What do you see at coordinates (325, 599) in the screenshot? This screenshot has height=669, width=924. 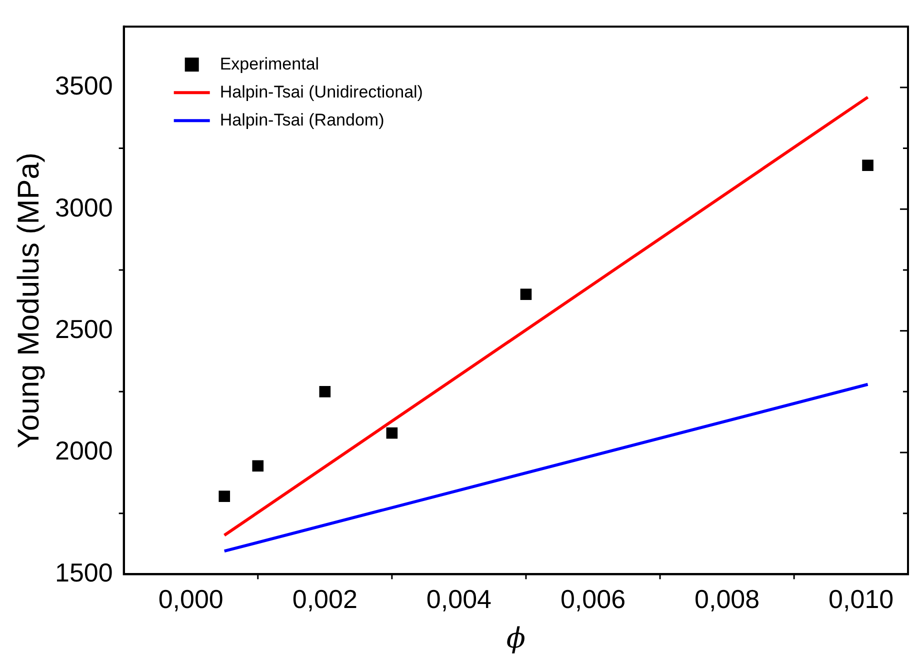 I see `x-tick-label: 0,002` at bounding box center [325, 599].